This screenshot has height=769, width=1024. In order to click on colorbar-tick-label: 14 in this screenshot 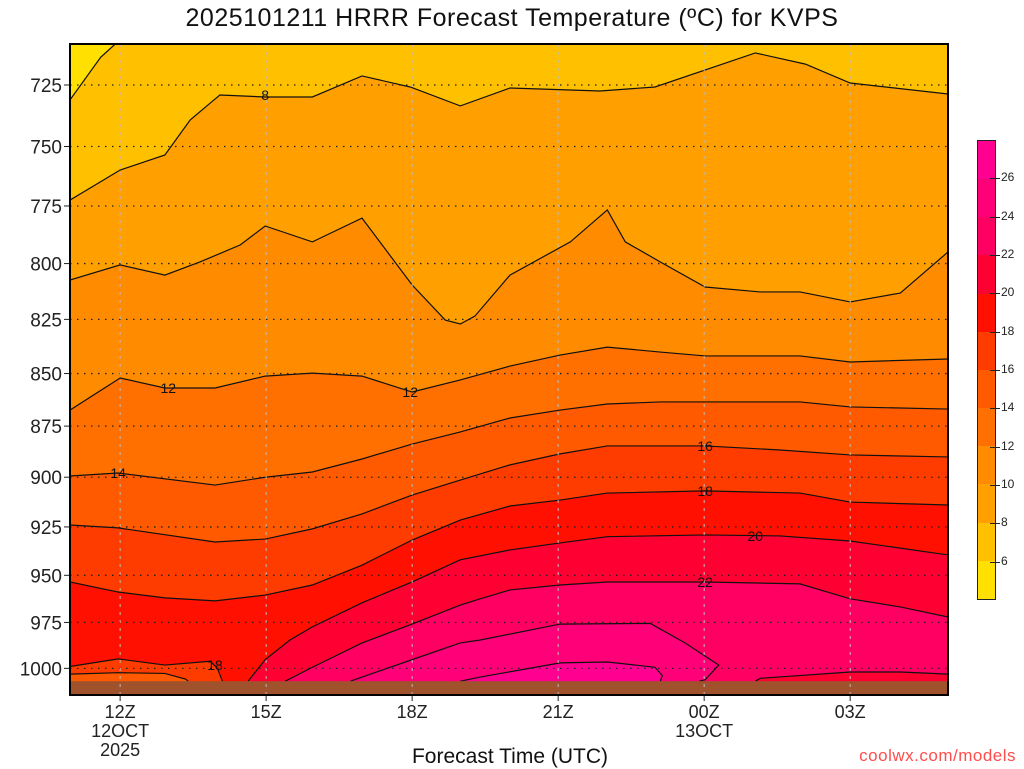, I will do `click(1008, 407)`.